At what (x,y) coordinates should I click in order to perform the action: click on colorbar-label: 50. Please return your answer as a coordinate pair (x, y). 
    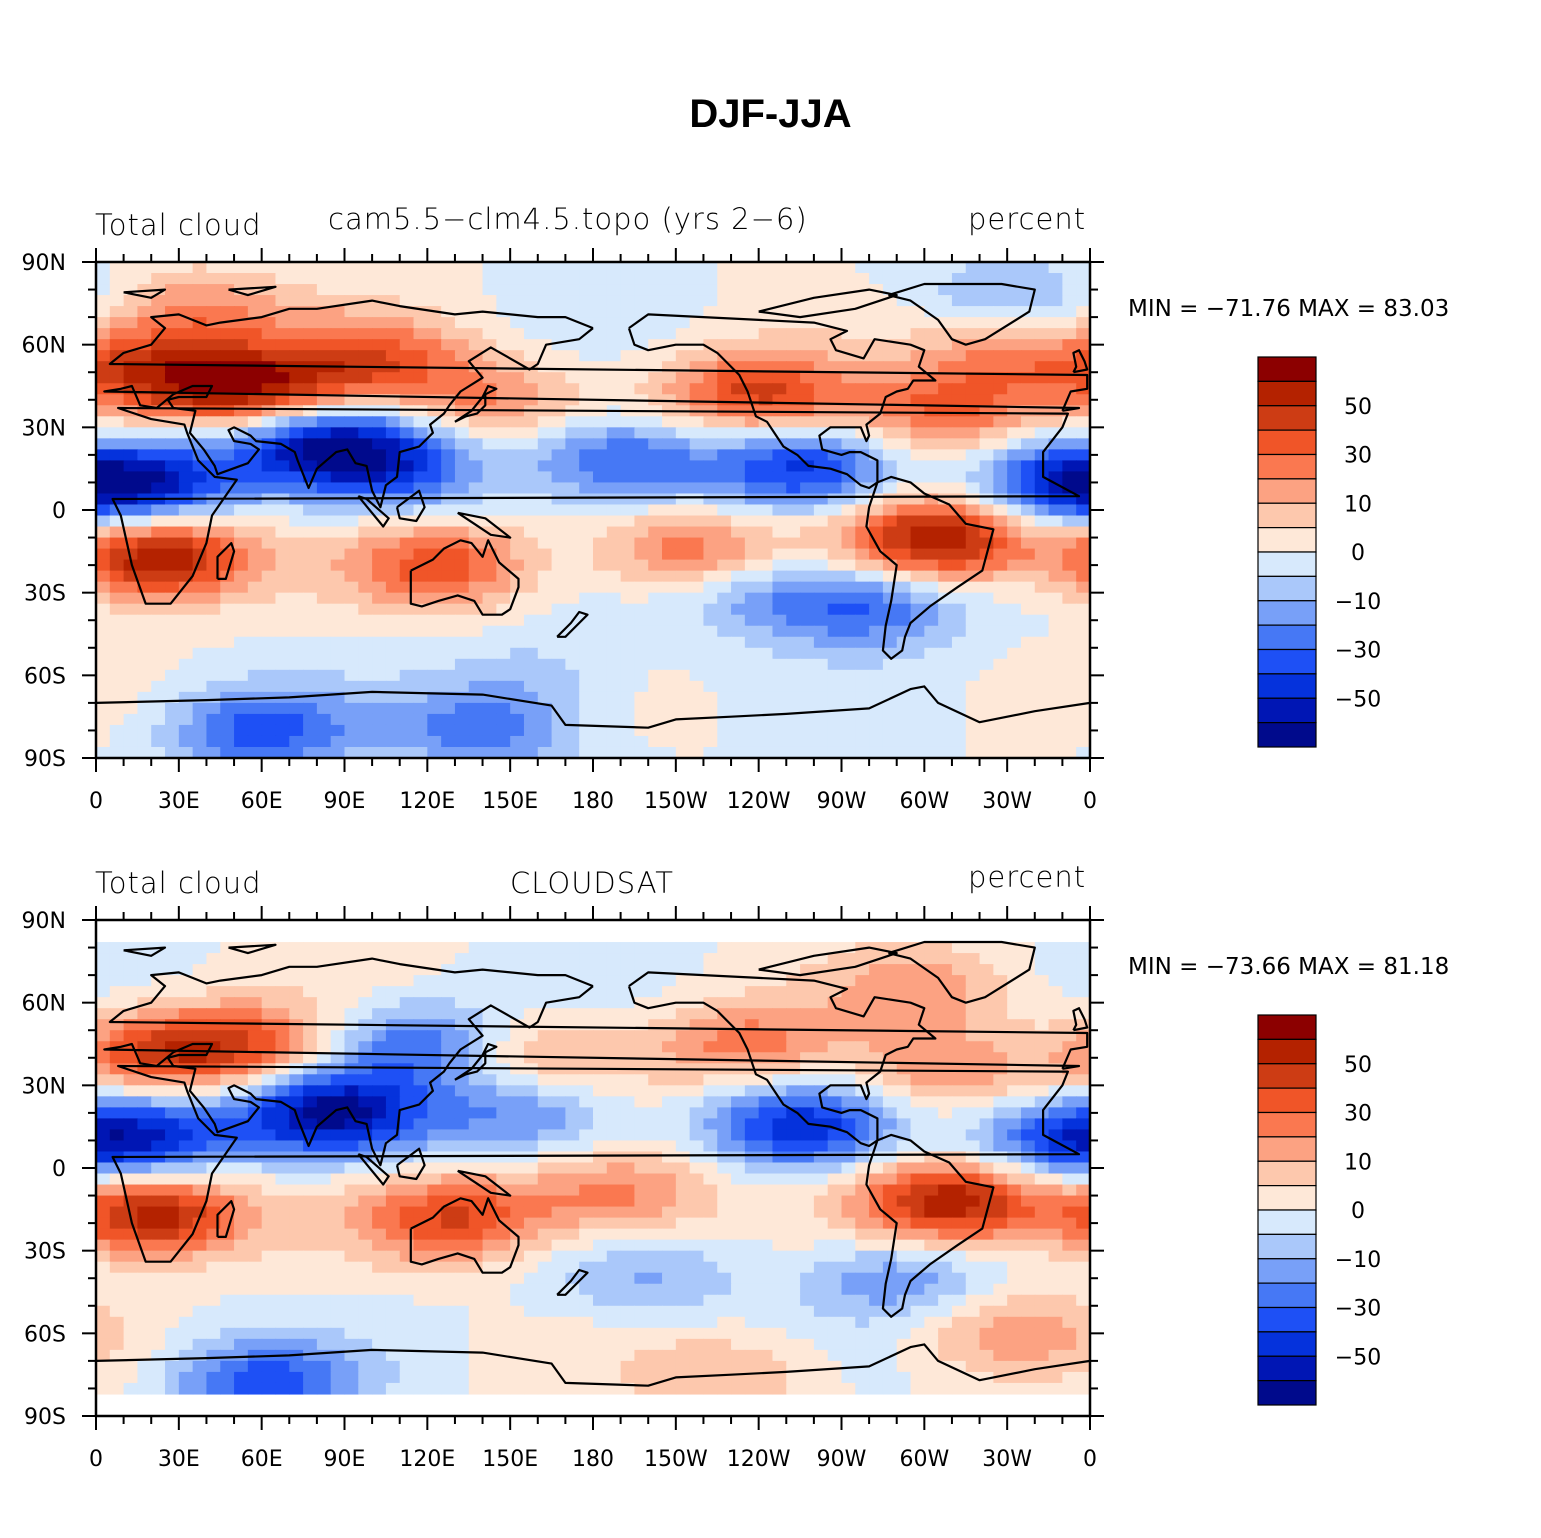
    Looking at the image, I should click on (1358, 407).